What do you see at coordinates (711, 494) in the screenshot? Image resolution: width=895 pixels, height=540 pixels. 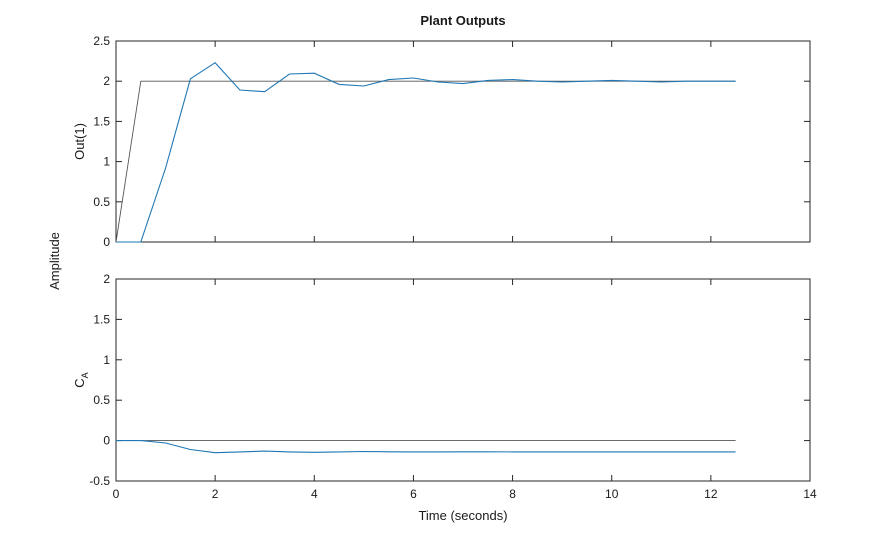 I see `x-tick-label: 12` at bounding box center [711, 494].